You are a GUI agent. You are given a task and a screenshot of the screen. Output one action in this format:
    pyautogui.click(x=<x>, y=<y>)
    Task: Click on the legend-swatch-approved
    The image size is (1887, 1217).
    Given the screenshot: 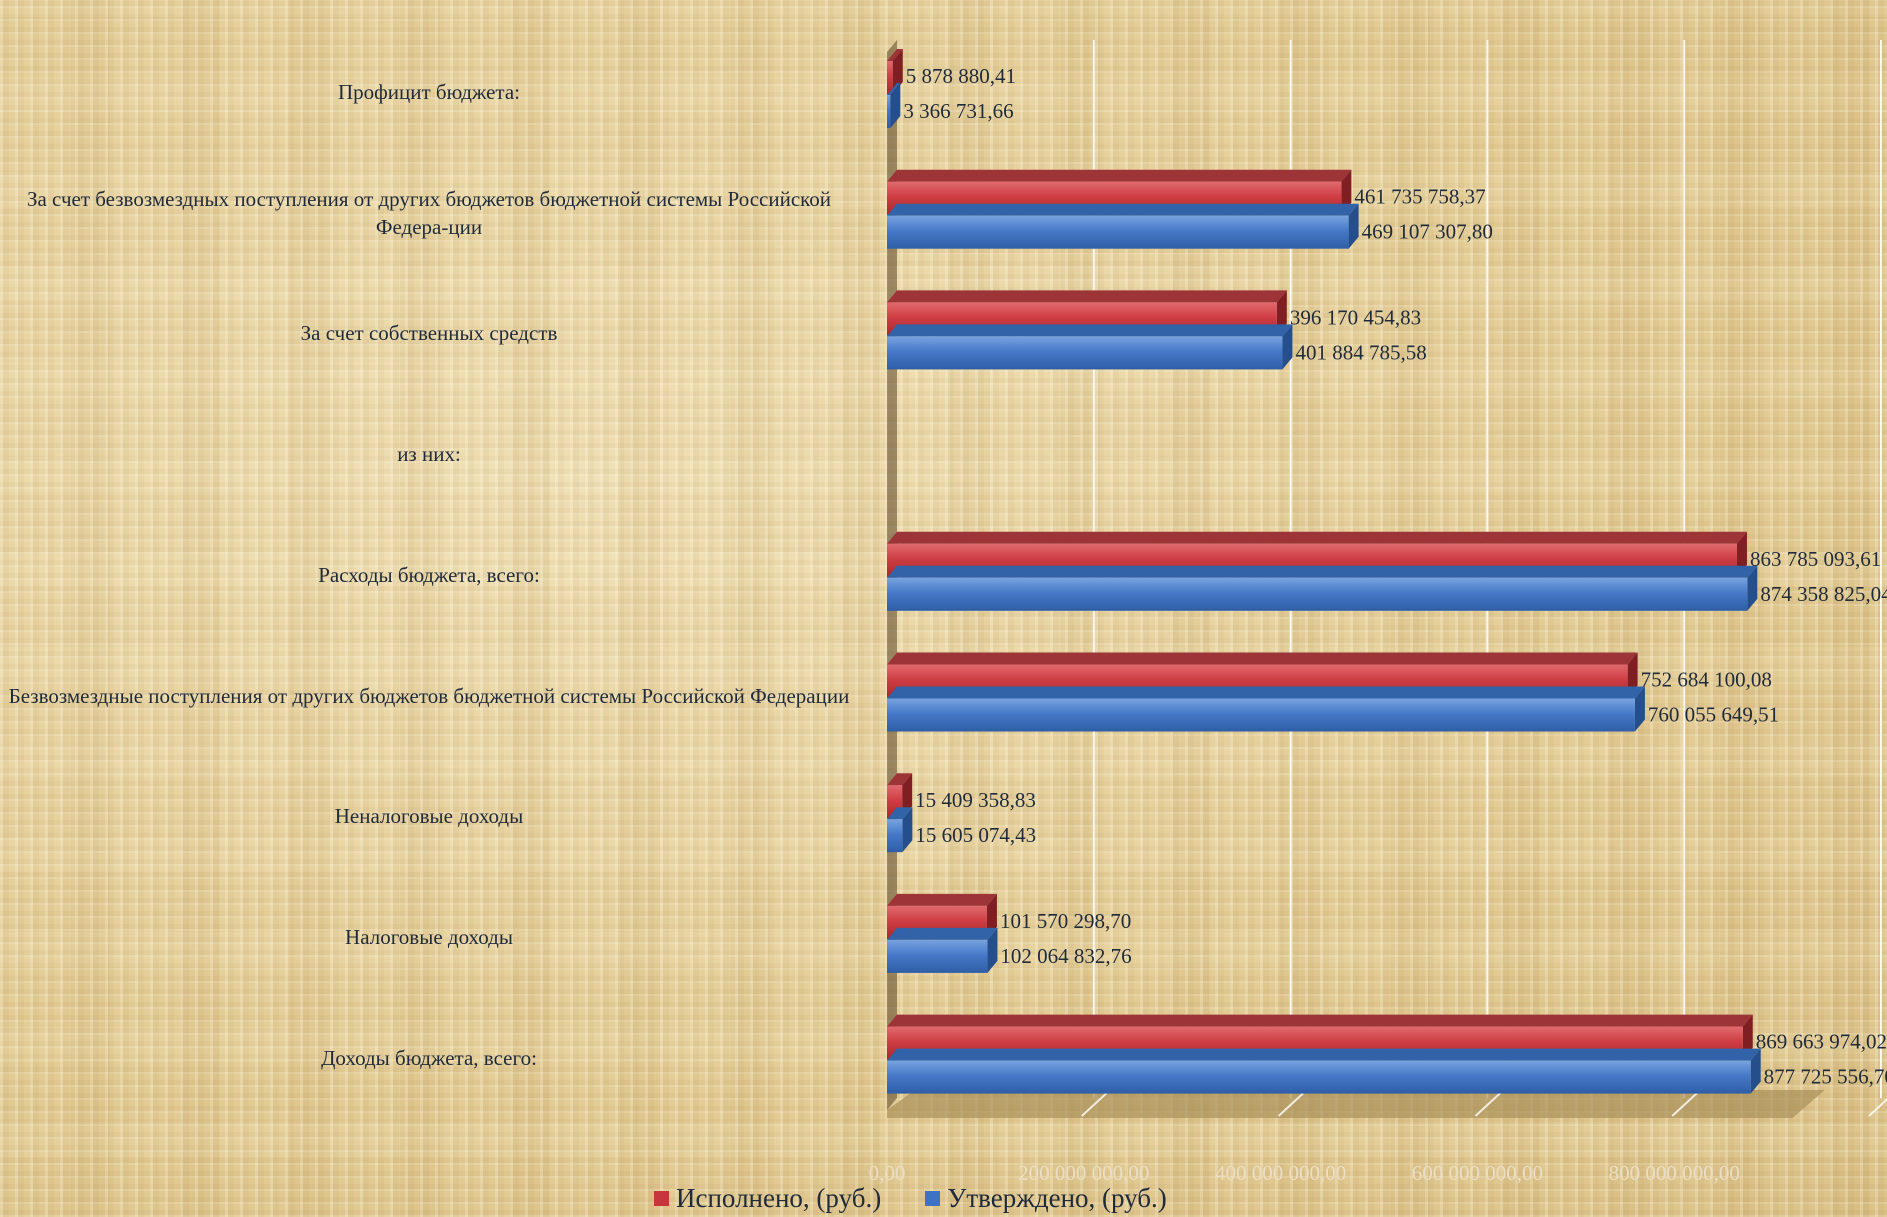 What is the action you would take?
    pyautogui.click(x=933, y=1198)
    